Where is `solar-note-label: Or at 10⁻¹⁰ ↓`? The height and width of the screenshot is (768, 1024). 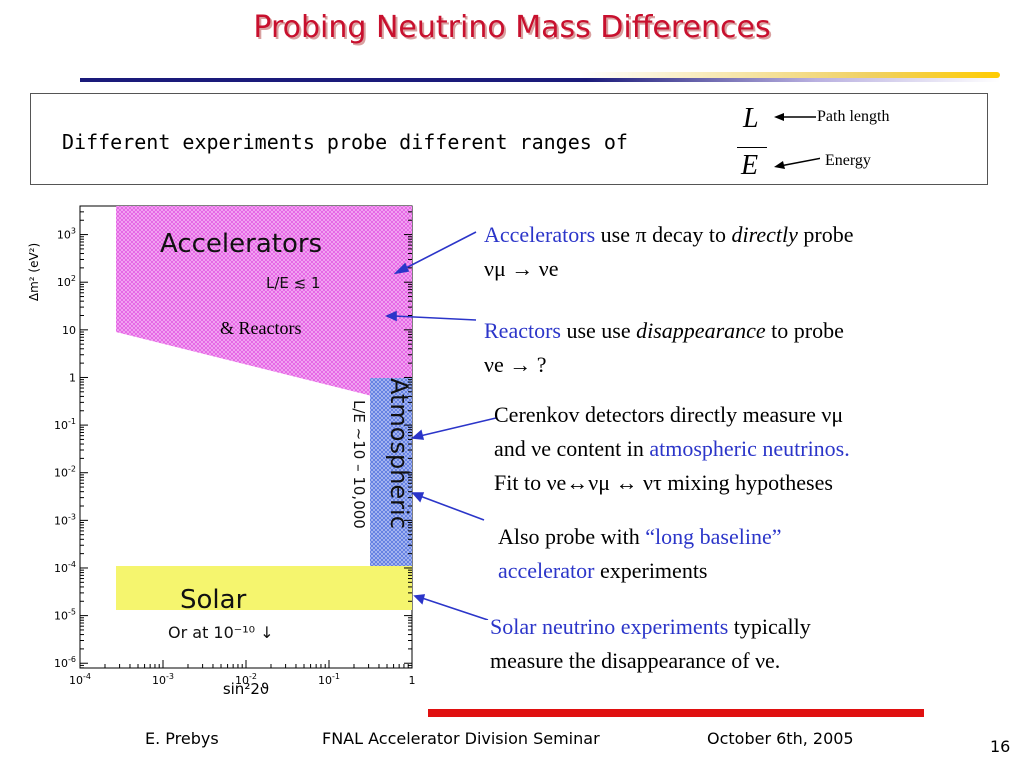
solar-note-label: Or at 10⁻¹⁰ ↓ is located at coordinates (221, 632).